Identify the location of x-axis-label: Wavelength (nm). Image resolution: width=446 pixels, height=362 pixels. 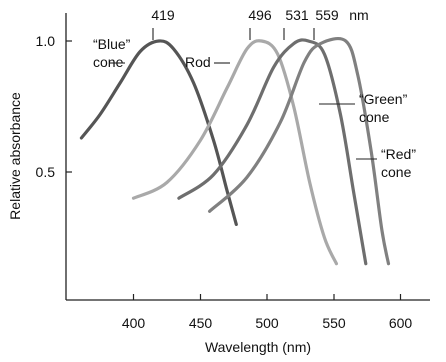
(258, 347).